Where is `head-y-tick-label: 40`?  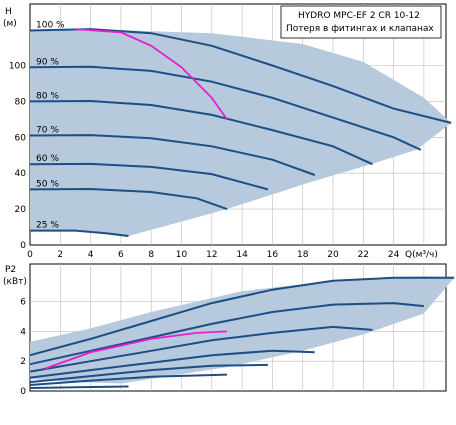
head-y-tick-label: 40 is located at coordinates (21, 174).